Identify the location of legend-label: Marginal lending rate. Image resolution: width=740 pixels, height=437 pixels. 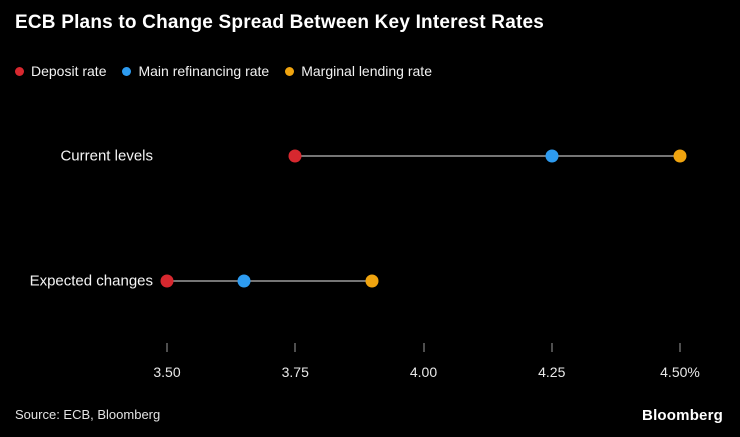
(366, 71).